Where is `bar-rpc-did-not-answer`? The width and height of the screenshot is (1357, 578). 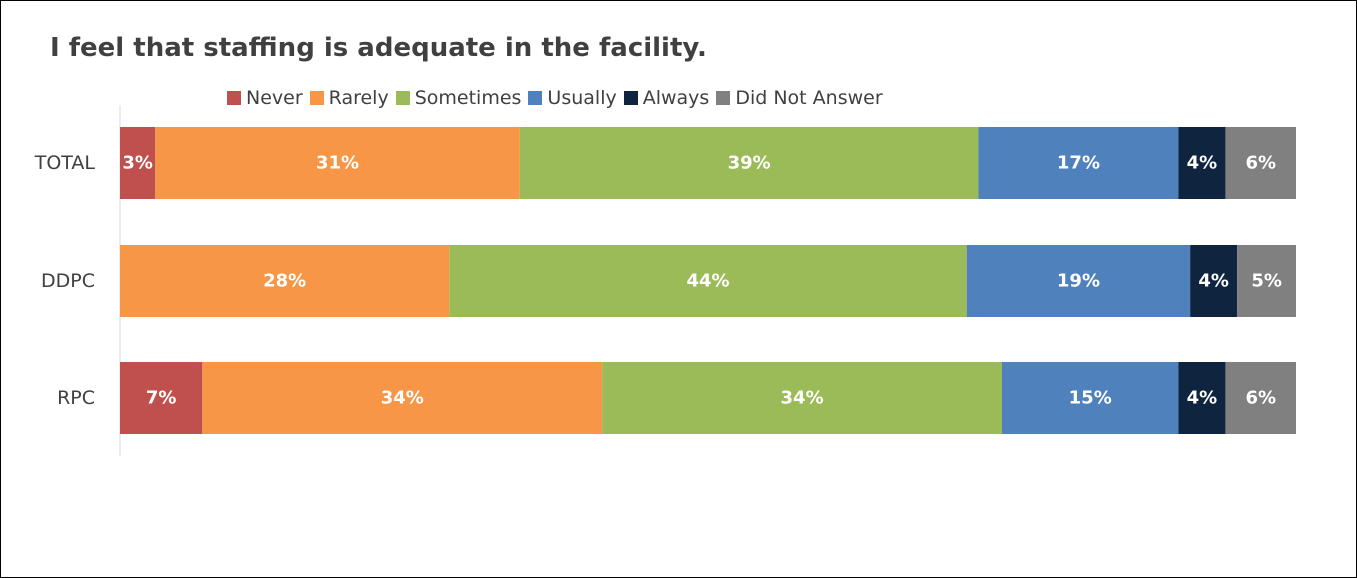 bar-rpc-did-not-answer is located at coordinates (1260, 398).